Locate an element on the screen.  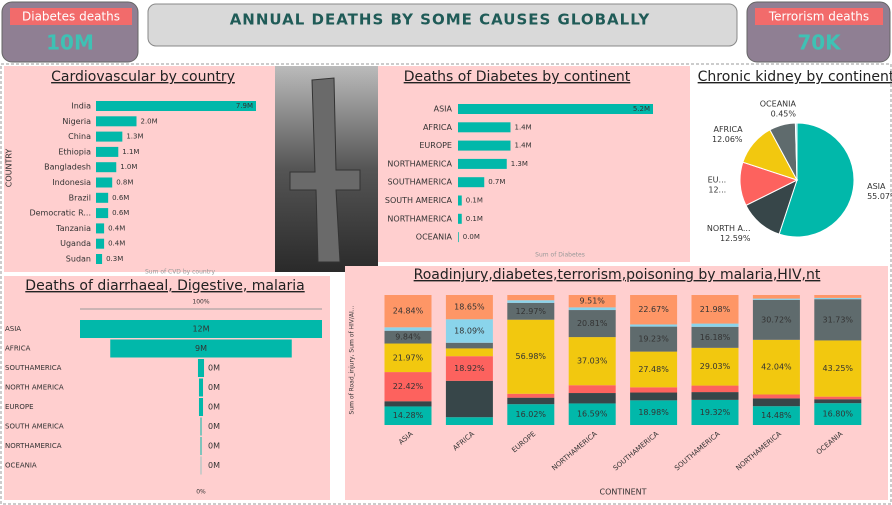
y-tick-label: EUROPE is located at coordinates (435, 145).